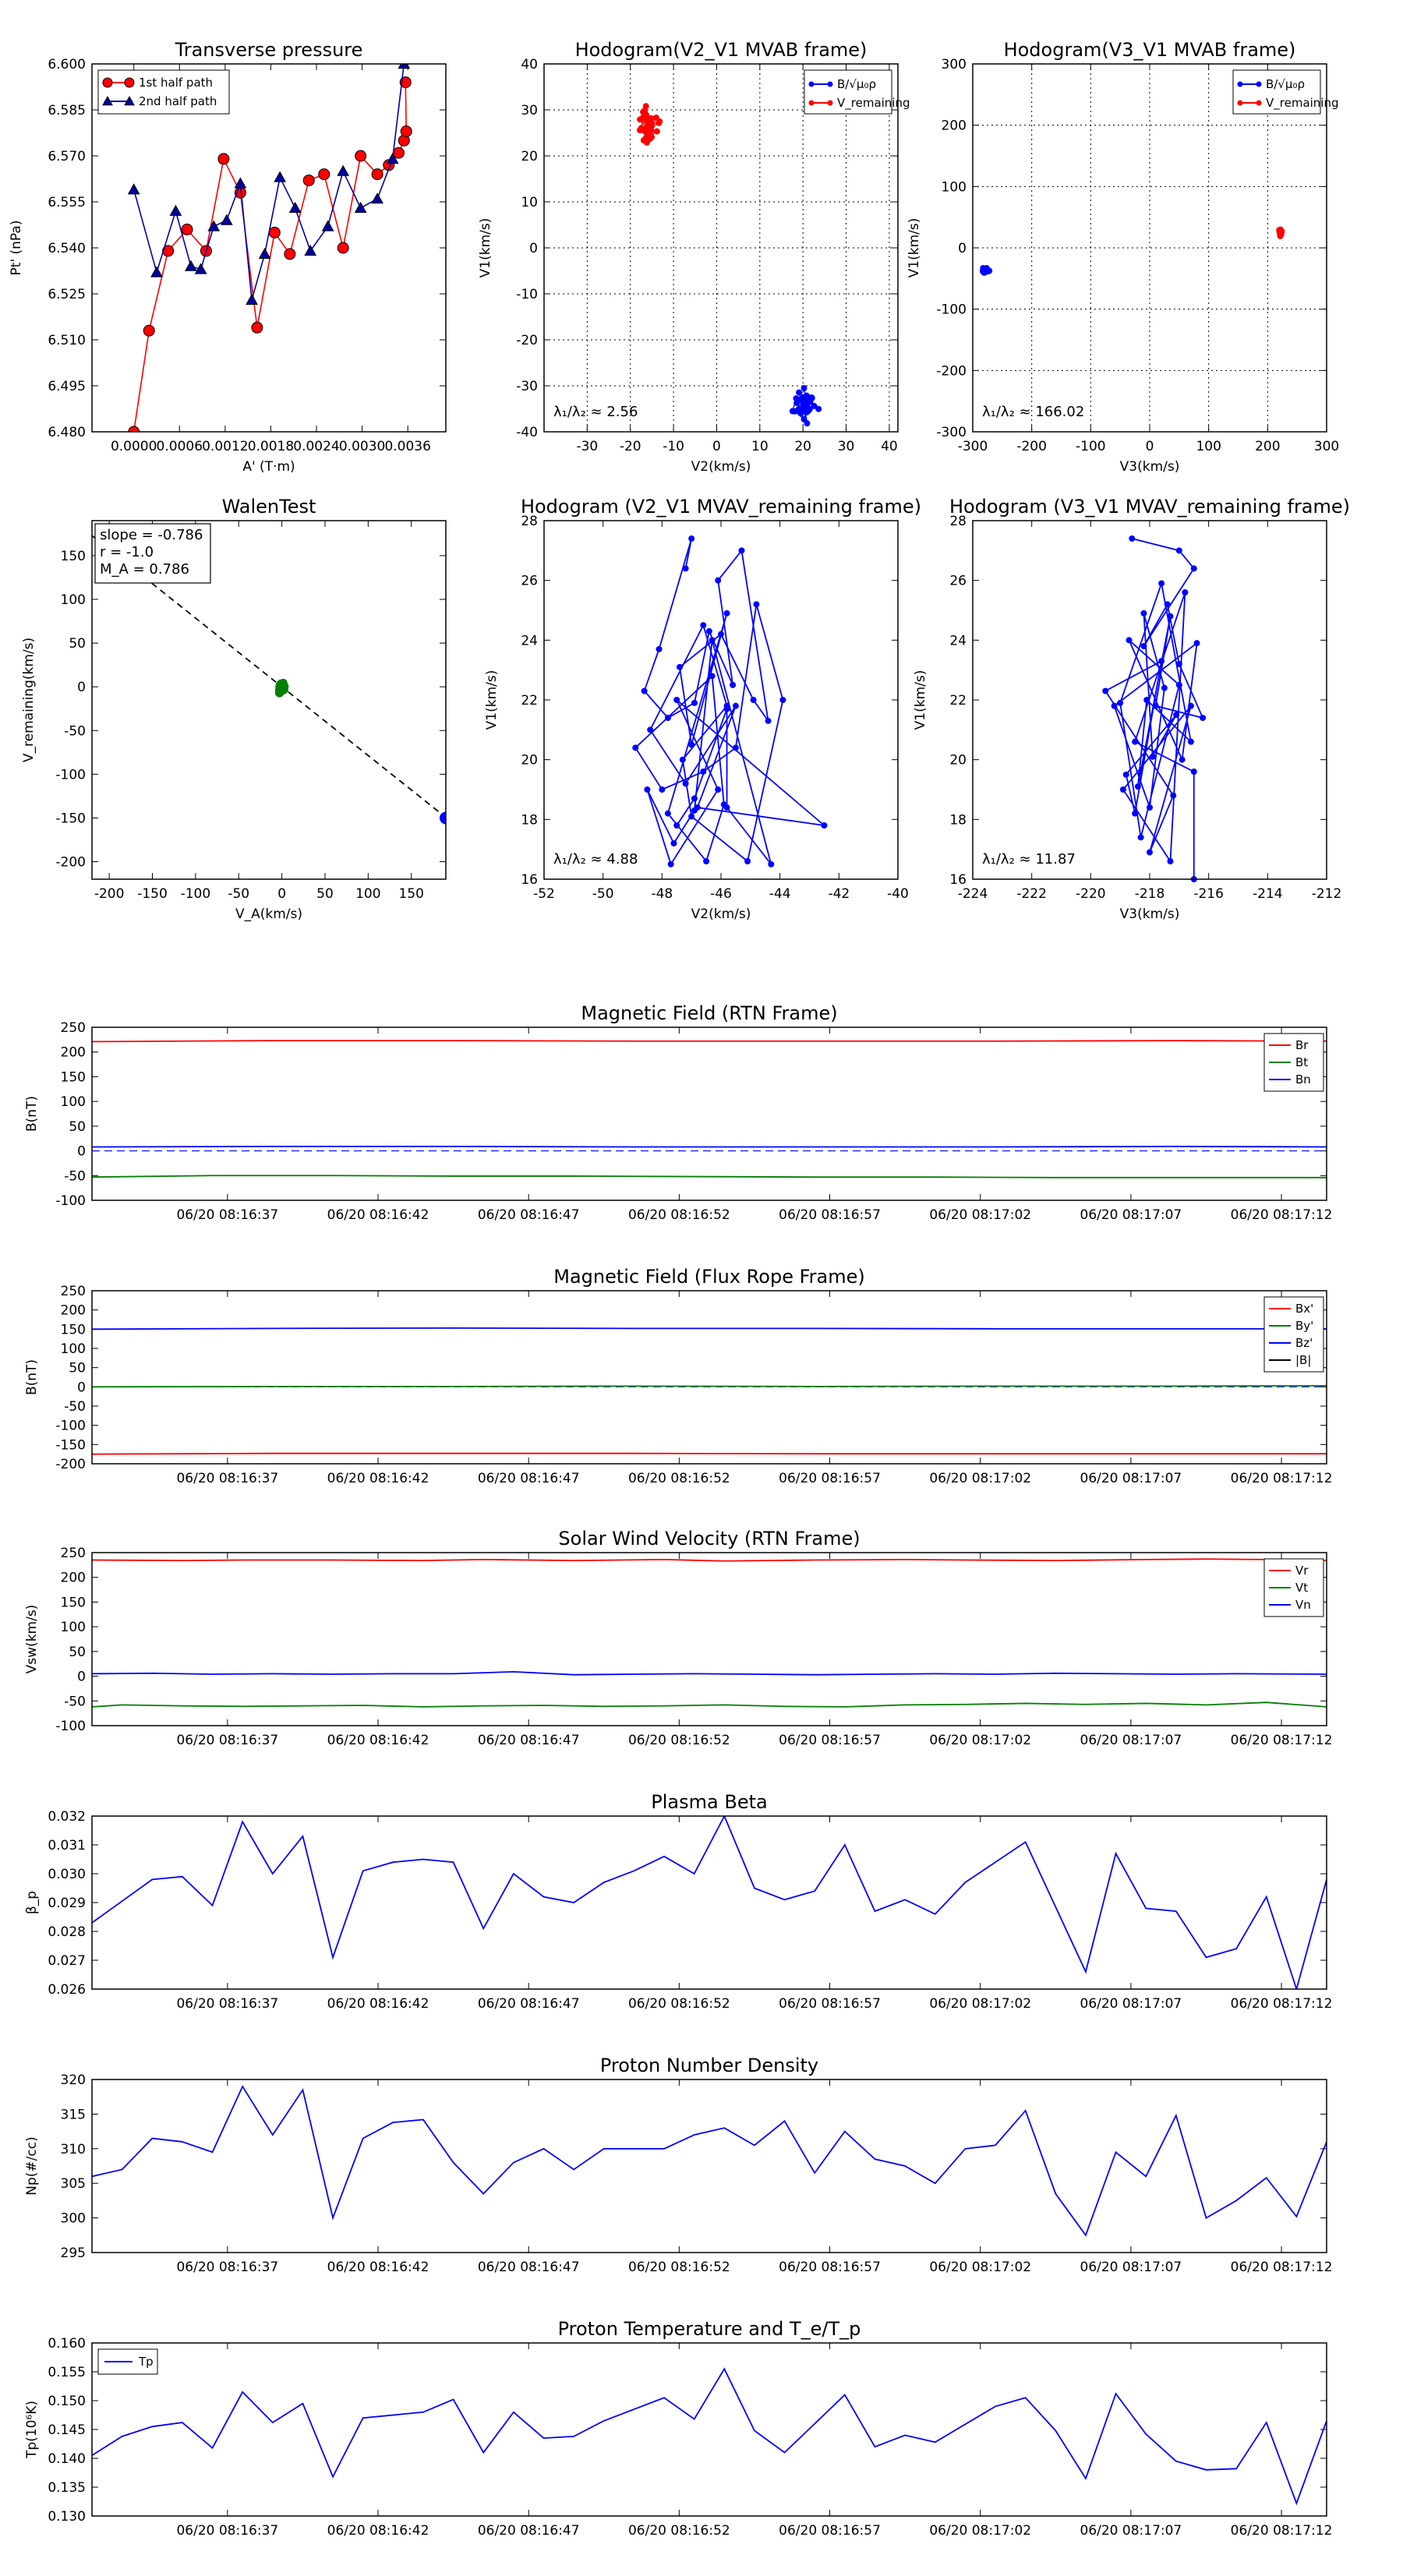 The height and width of the screenshot is (2576, 1403). I want to click on hodogram-v3v1-mvav-ytick-label: 26, so click(958, 581).